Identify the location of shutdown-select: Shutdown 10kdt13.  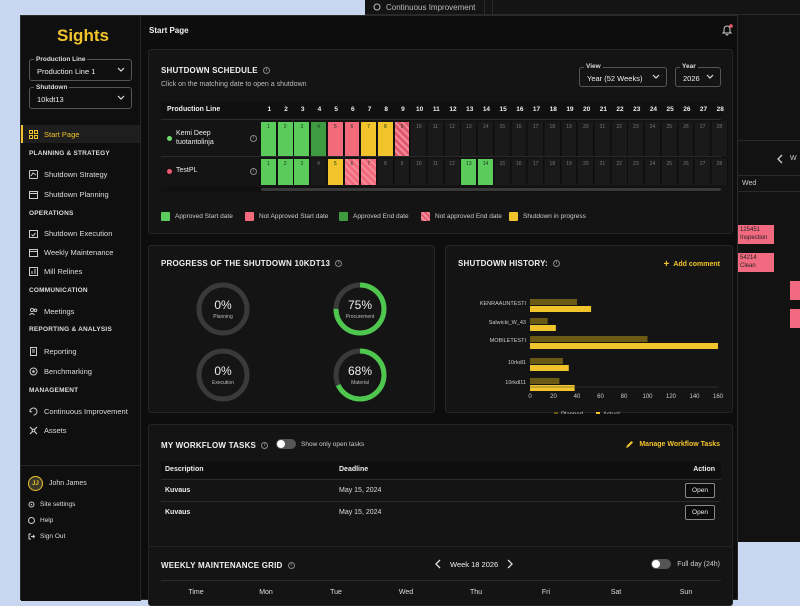
(80, 96).